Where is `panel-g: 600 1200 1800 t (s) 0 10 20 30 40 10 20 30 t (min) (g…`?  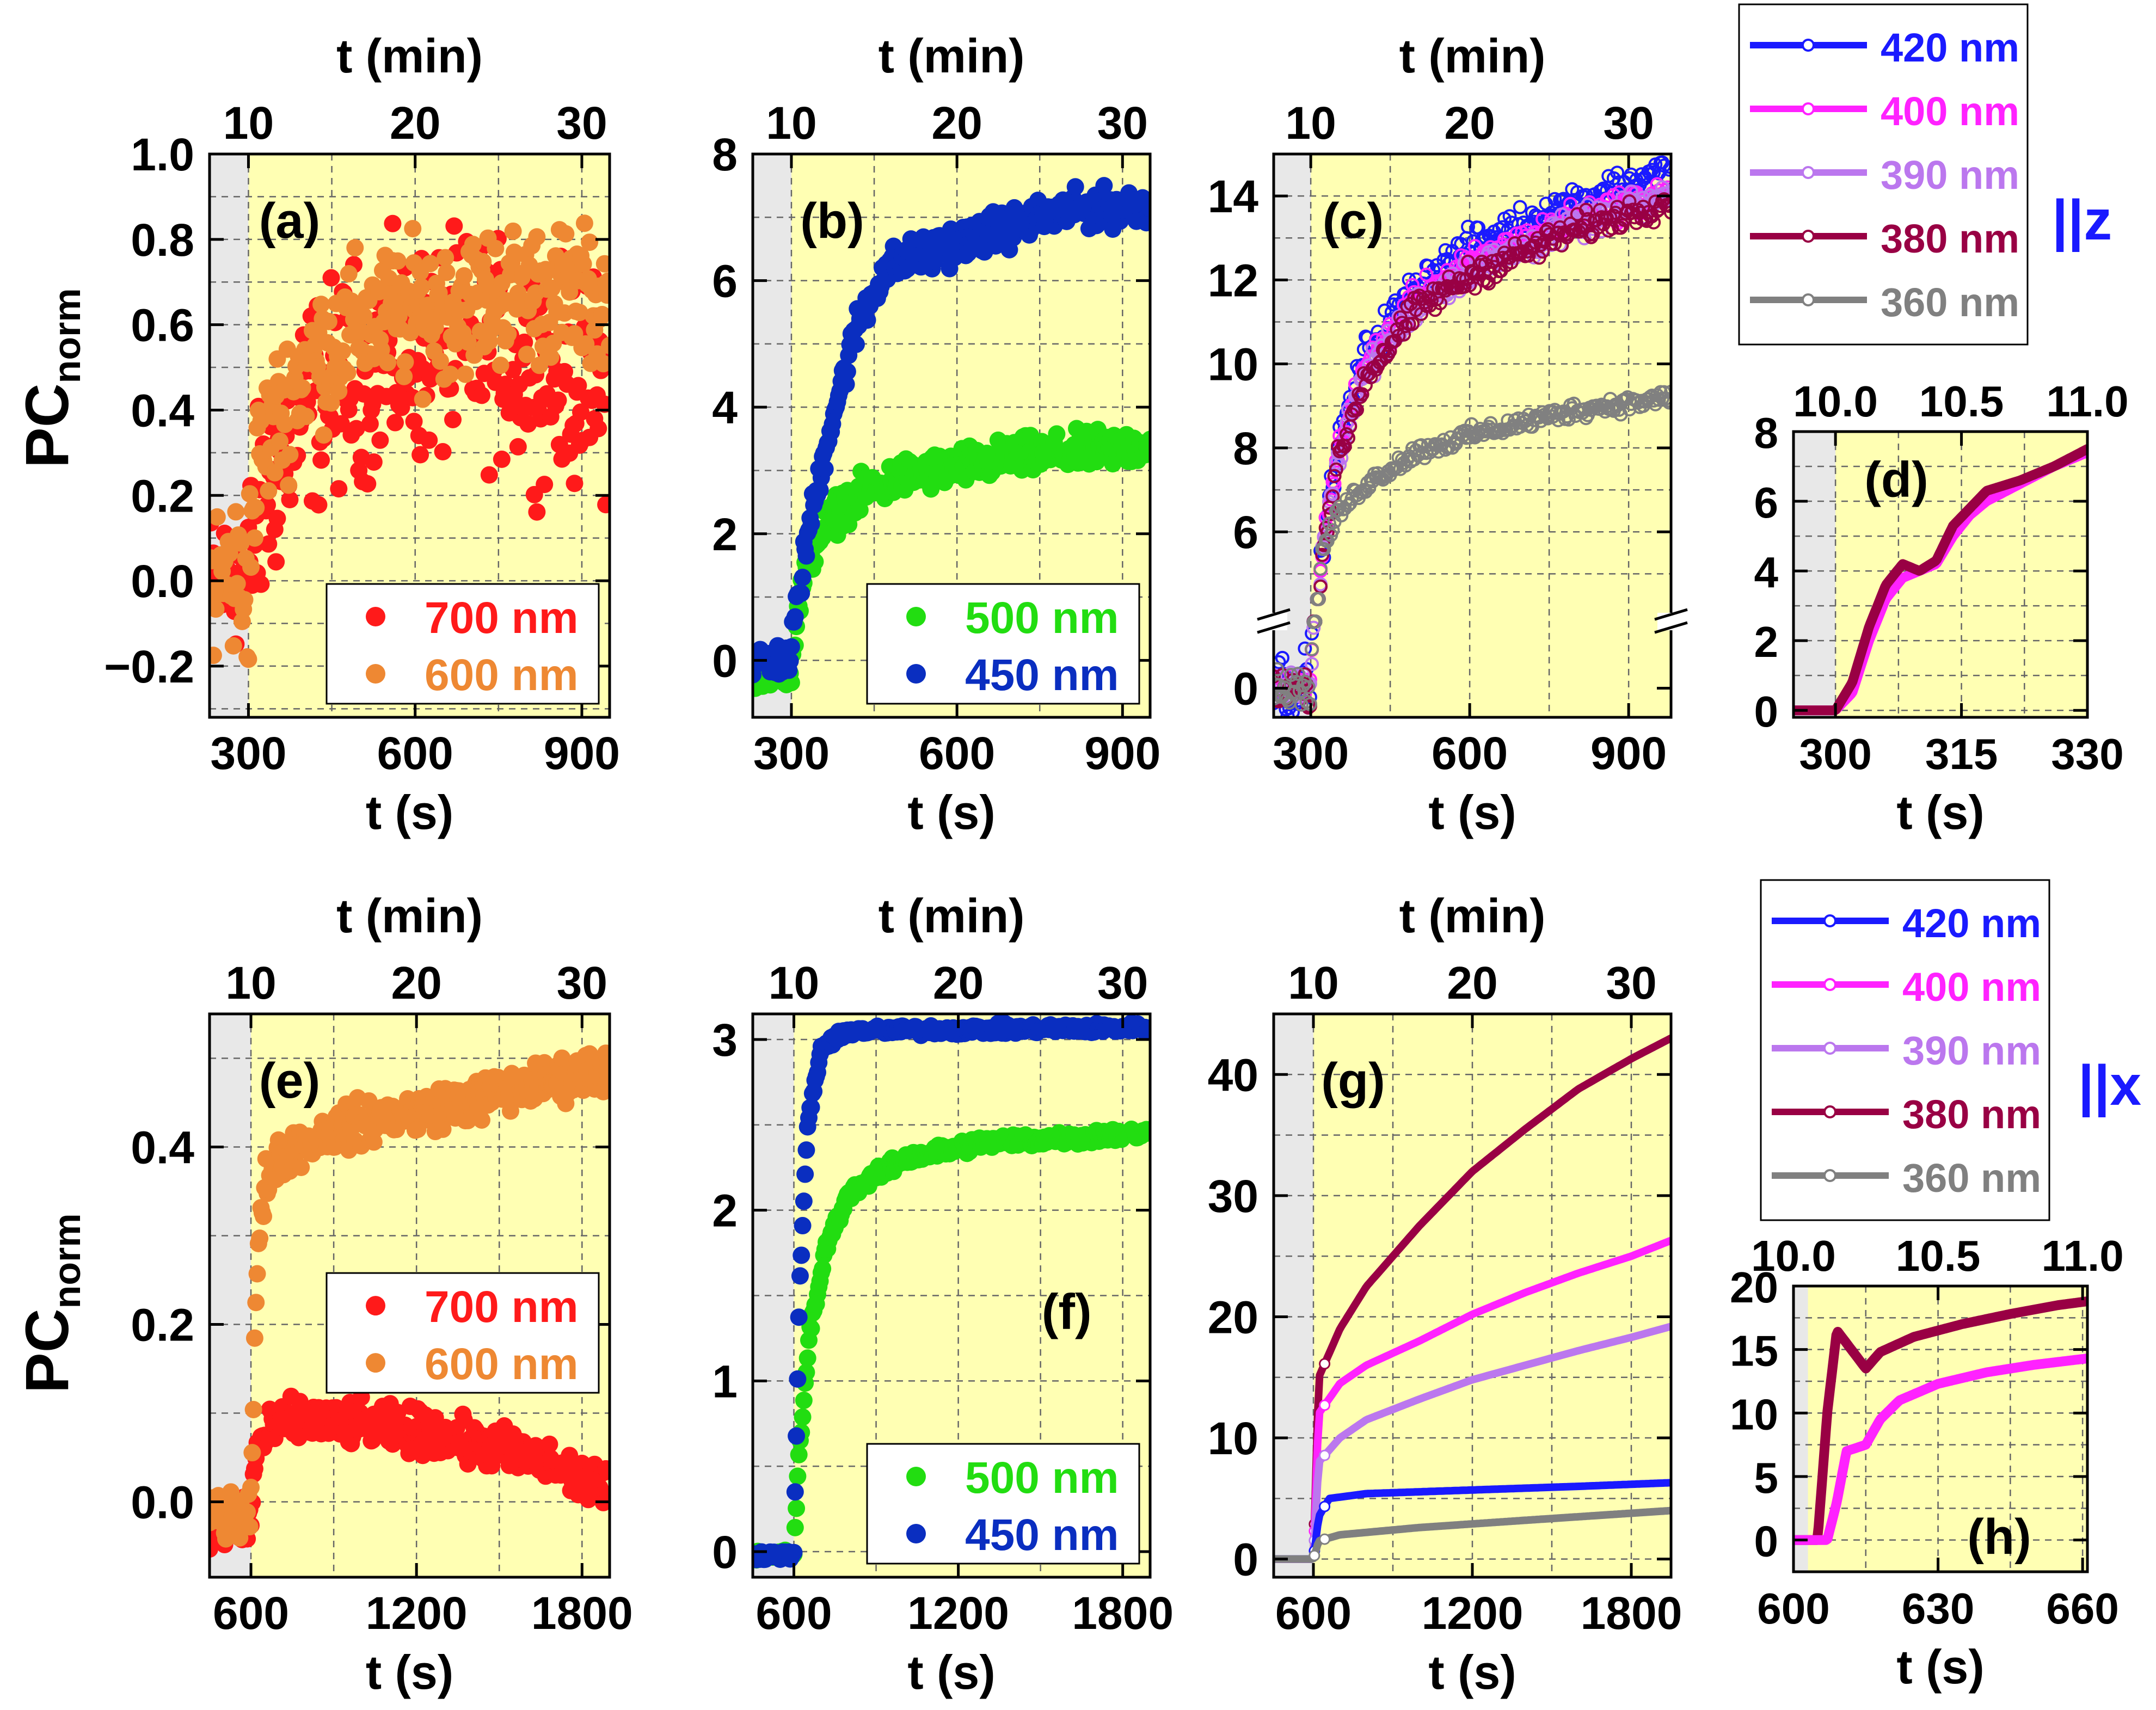
panel-g: 600 1200 1800 t (s) 0 10 20 30 40 10 20 30 t (min) (g… is located at coordinates (1445, 1294).